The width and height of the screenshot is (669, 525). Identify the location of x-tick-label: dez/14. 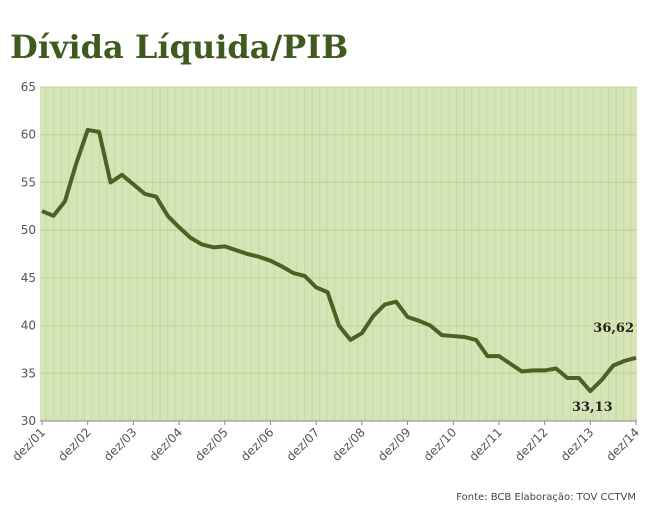
(622, 444).